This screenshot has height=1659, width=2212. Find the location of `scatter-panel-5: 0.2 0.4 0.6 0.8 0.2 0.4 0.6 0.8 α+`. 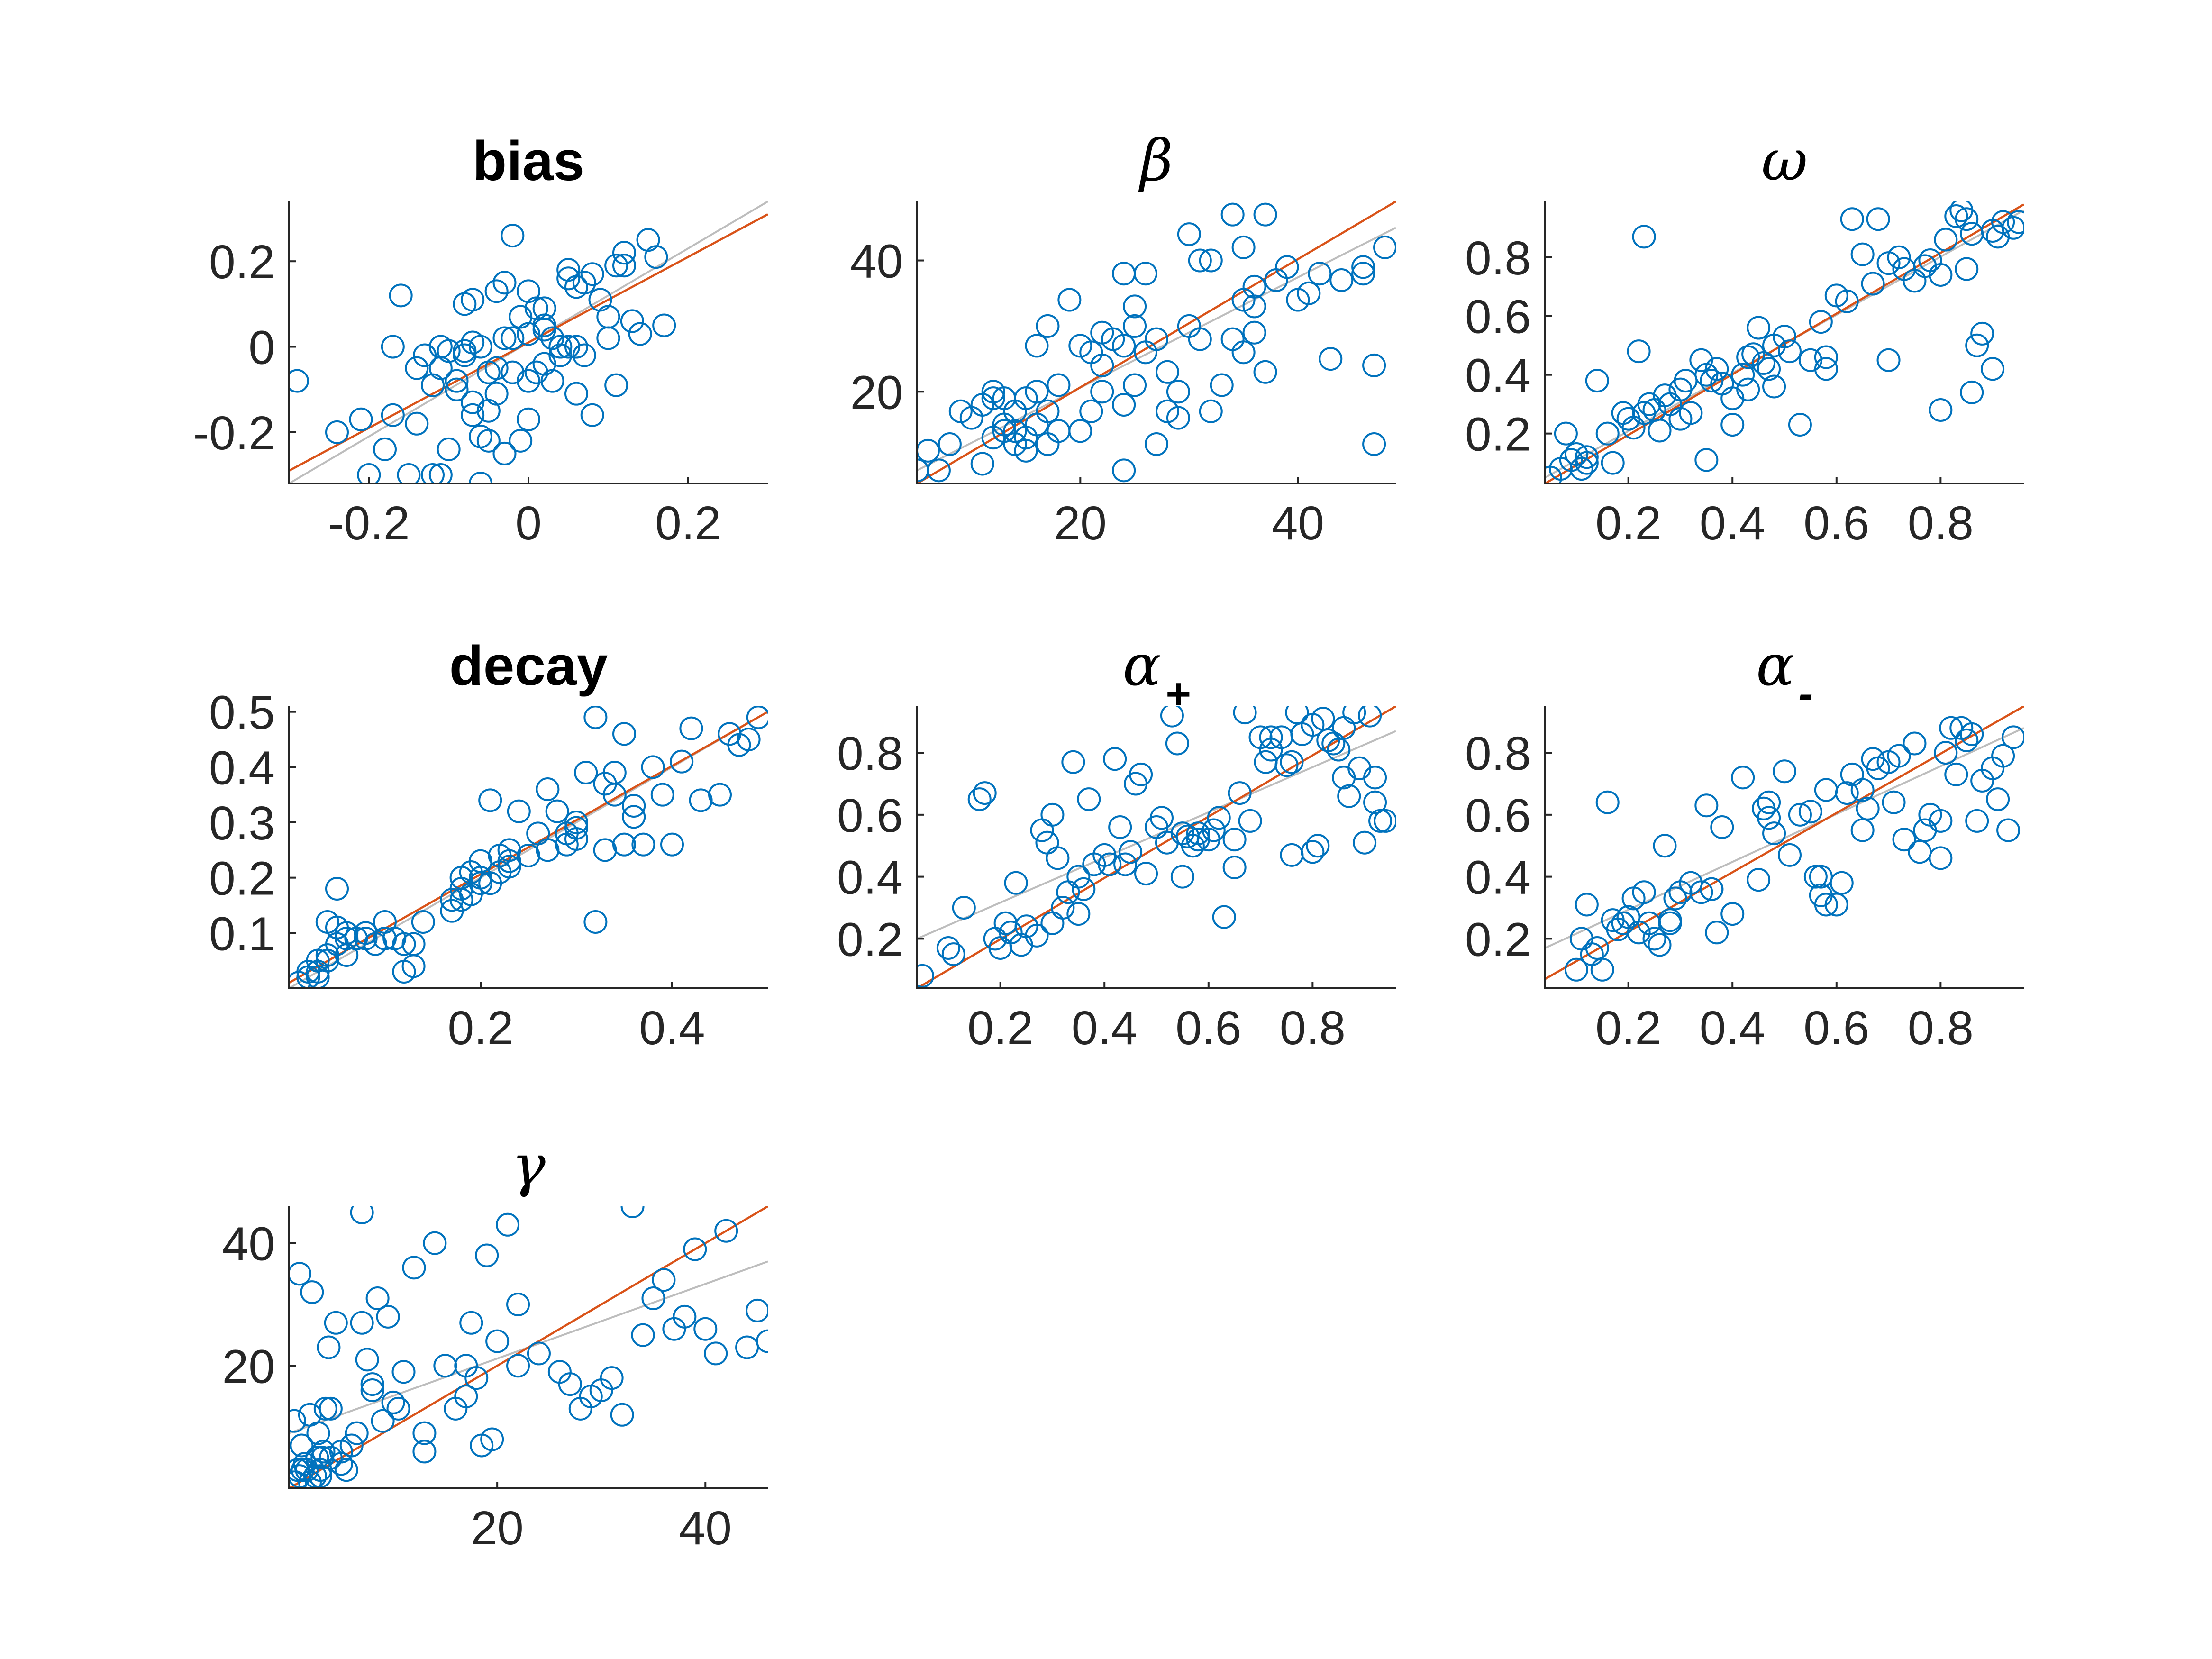

scatter-panel-5: 0.2 0.4 0.6 0.8 0.2 0.4 0.6 0.8 α+ is located at coordinates (1116, 844).